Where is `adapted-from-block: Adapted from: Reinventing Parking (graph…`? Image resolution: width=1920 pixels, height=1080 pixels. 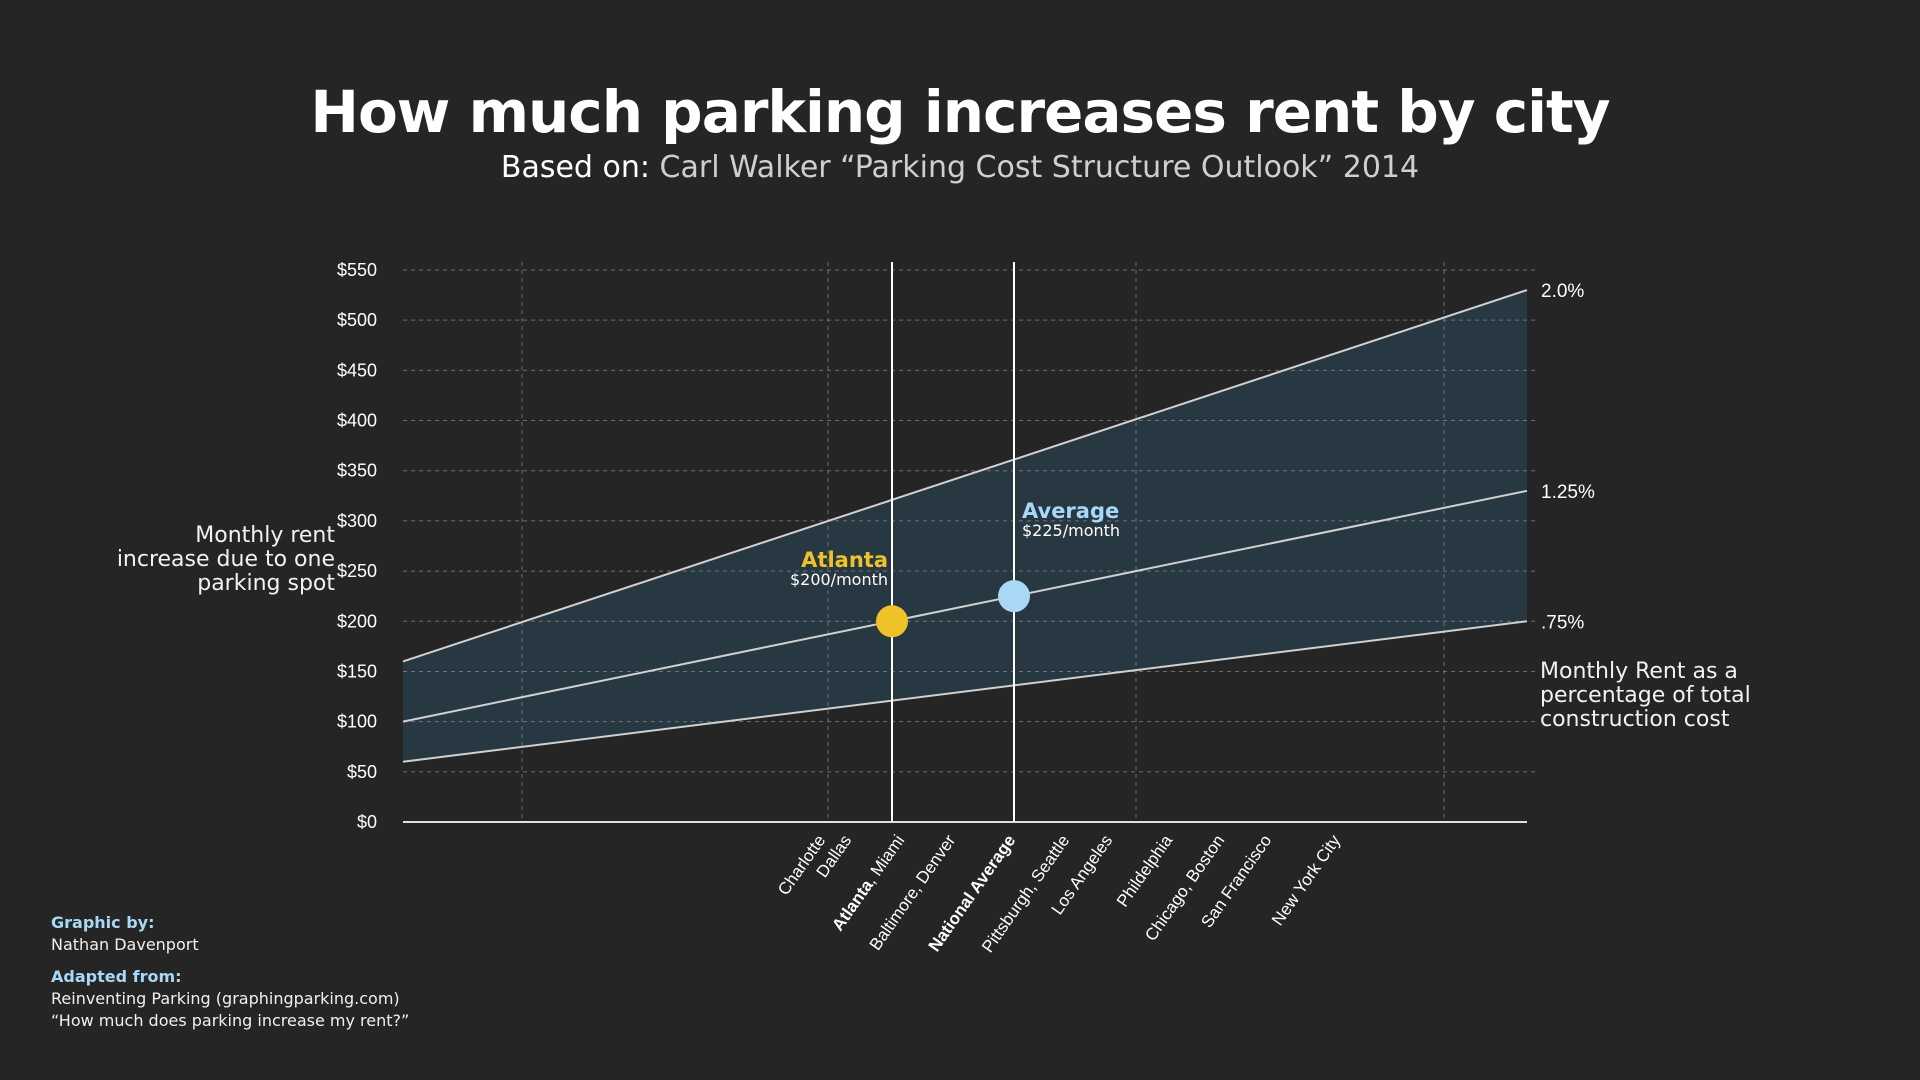 adapted-from-block: Adapted from: Reinventing Parking (graph… is located at coordinates (230, 999).